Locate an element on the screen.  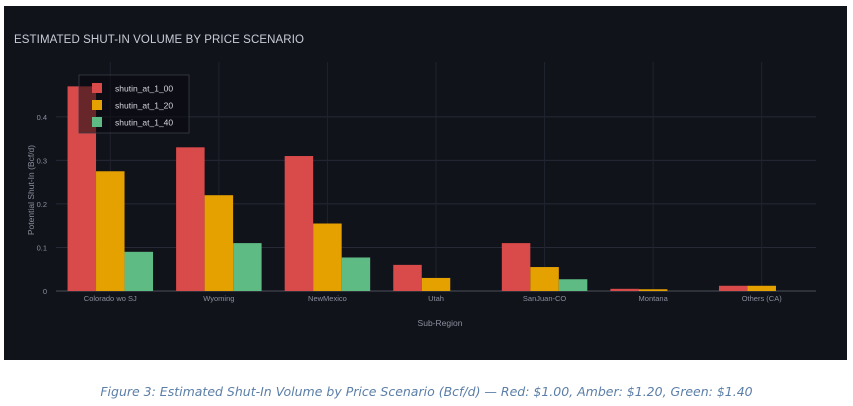
x-axis-label: Sub-Region is located at coordinates (440, 323).